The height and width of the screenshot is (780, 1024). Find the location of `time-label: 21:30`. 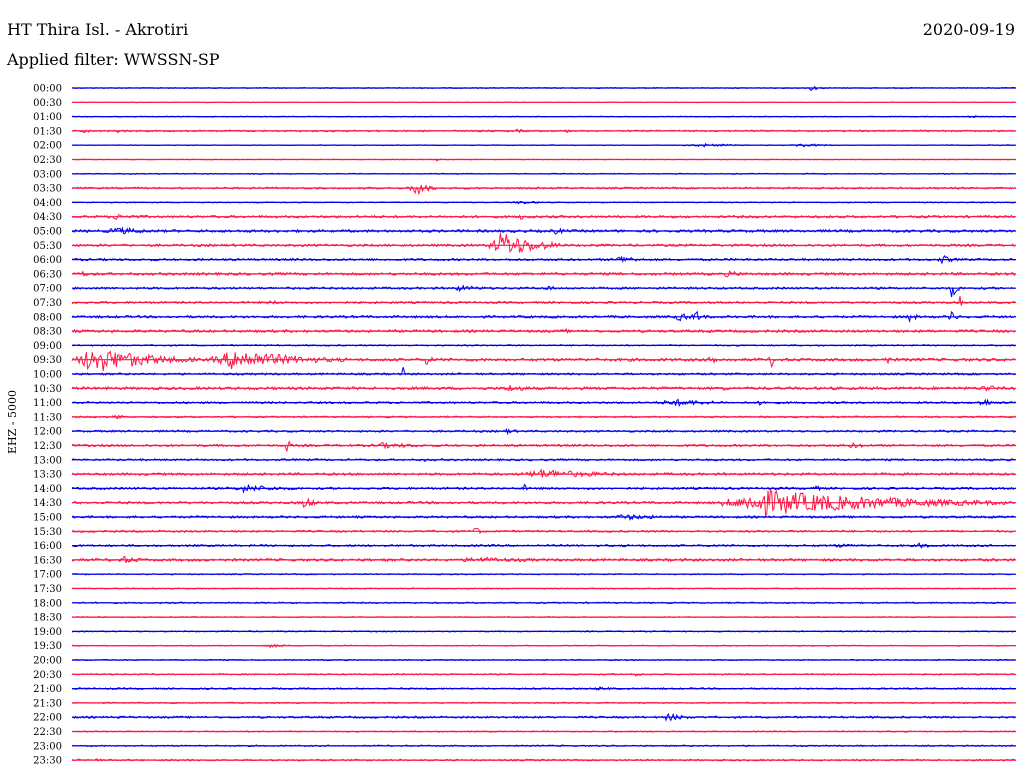

time-label: 21:30 is located at coordinates (47, 703).